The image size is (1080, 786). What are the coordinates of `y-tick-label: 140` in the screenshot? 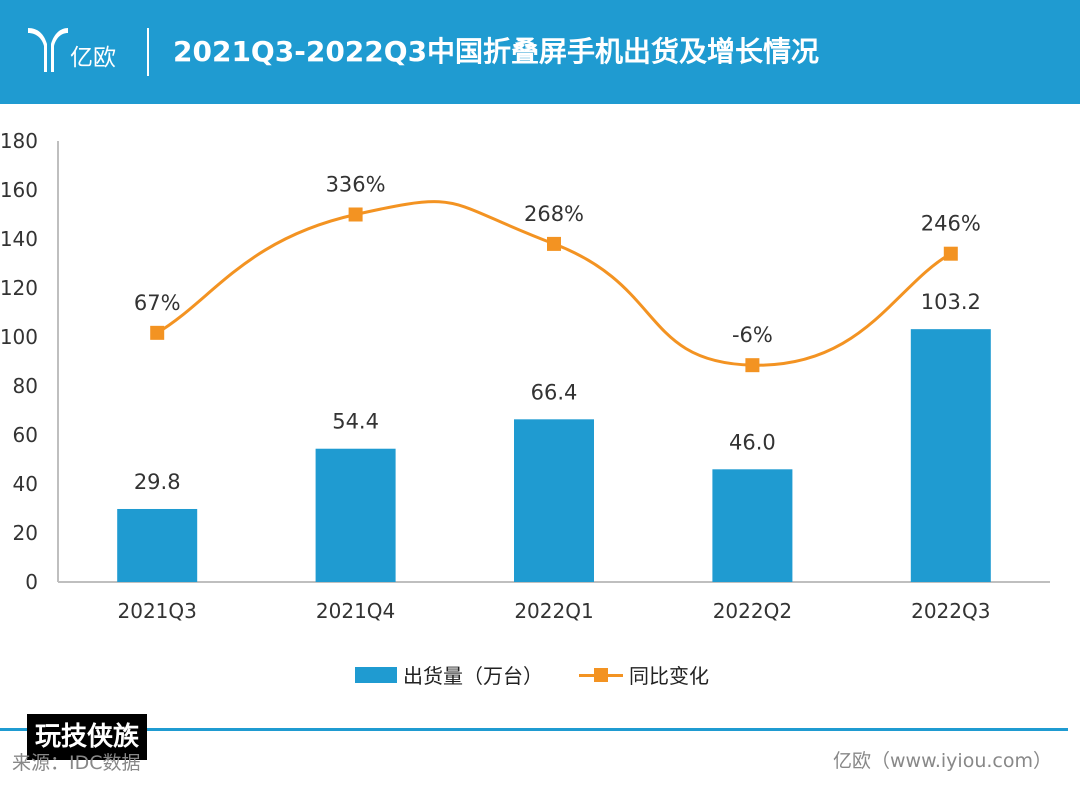 It's located at (19, 239).